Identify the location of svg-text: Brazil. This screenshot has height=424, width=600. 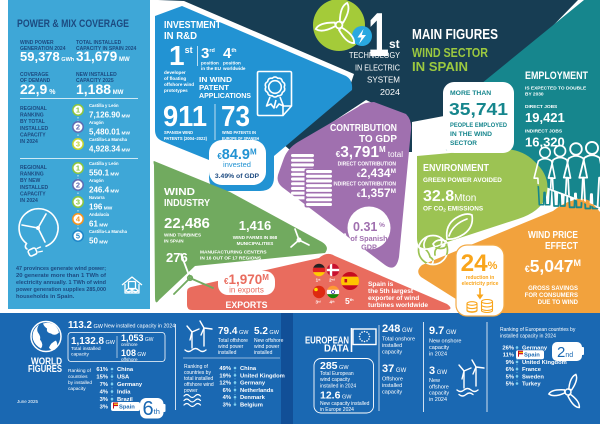
(125, 400).